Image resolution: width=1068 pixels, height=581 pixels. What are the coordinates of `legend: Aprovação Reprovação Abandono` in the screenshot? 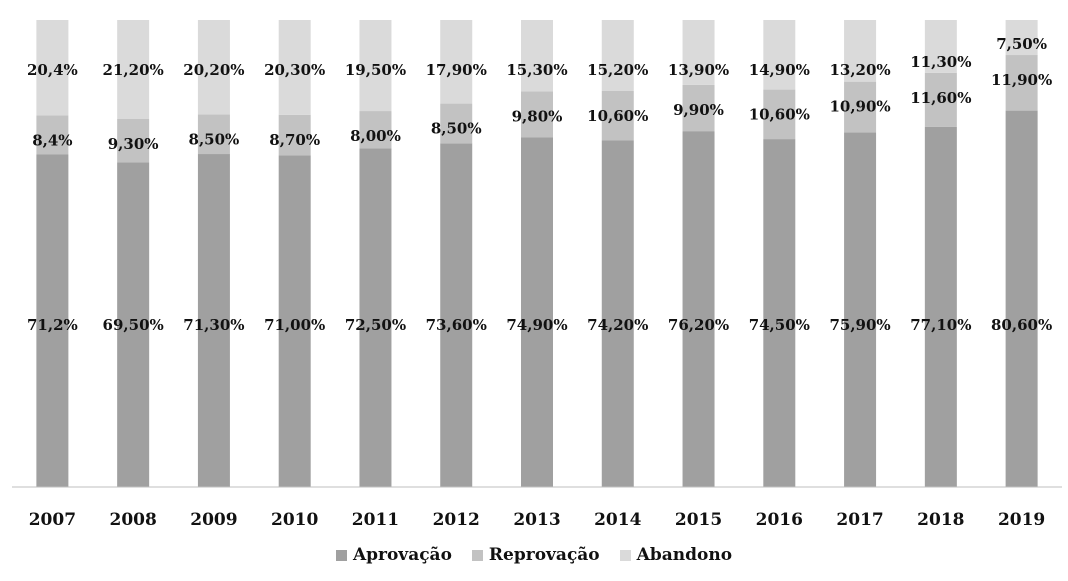 It's located at (534, 555).